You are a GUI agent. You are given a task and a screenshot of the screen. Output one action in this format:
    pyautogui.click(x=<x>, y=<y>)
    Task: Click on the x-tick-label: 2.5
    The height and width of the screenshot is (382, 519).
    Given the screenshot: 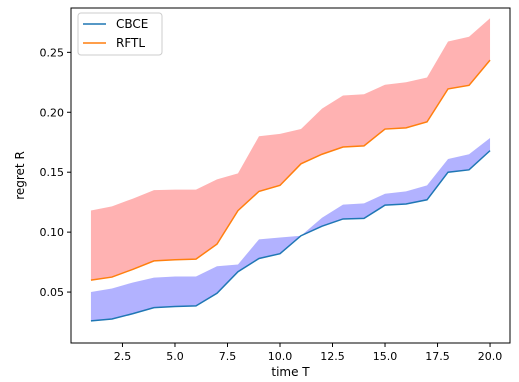 What is the action you would take?
    pyautogui.click(x=123, y=356)
    